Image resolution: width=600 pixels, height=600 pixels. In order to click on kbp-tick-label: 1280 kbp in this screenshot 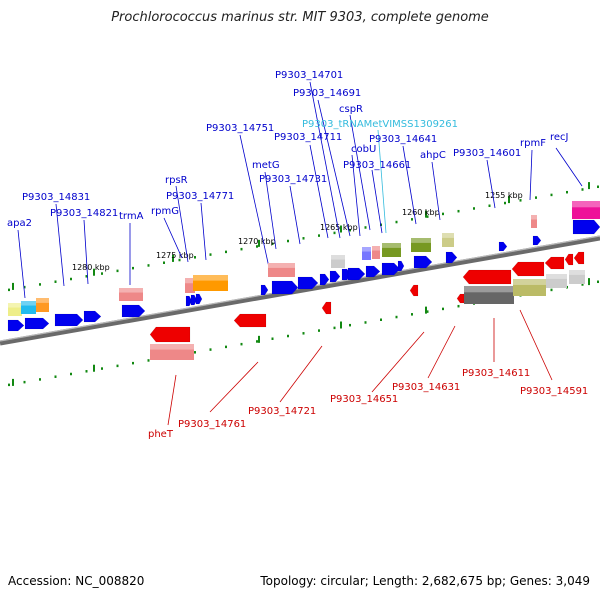, I will do `click(91, 267)`.